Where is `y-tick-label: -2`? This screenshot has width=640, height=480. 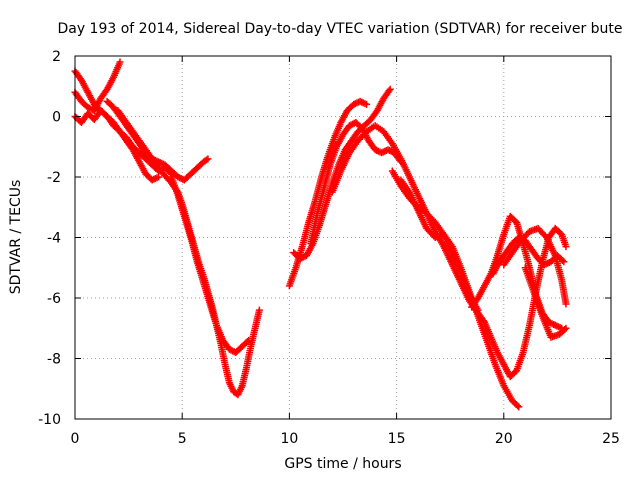
y-tick-label: -2 is located at coordinates (54, 178).